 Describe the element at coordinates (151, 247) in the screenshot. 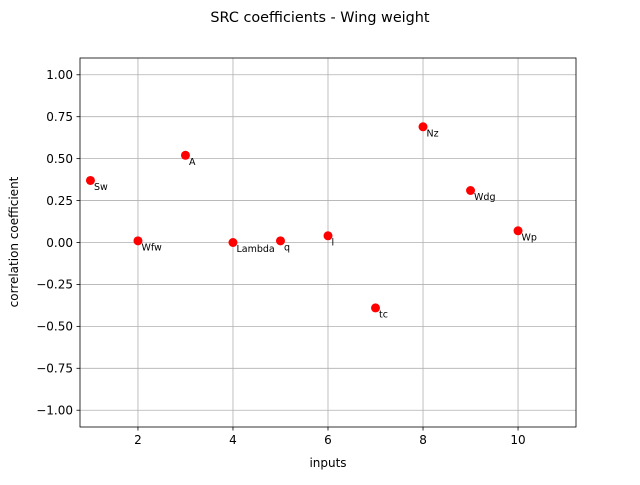

I see `point-label-wfw: Wfw` at that location.